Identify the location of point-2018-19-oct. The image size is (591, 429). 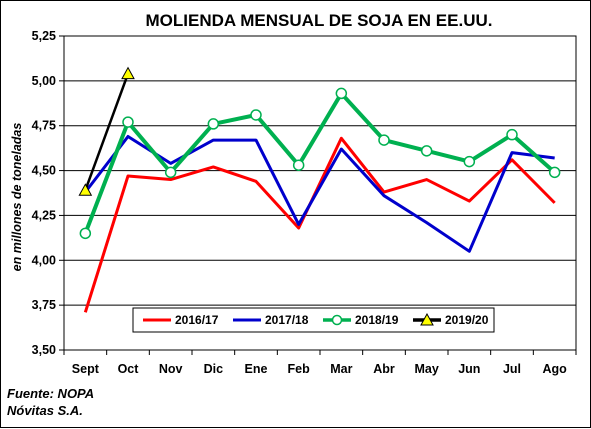
(128, 122).